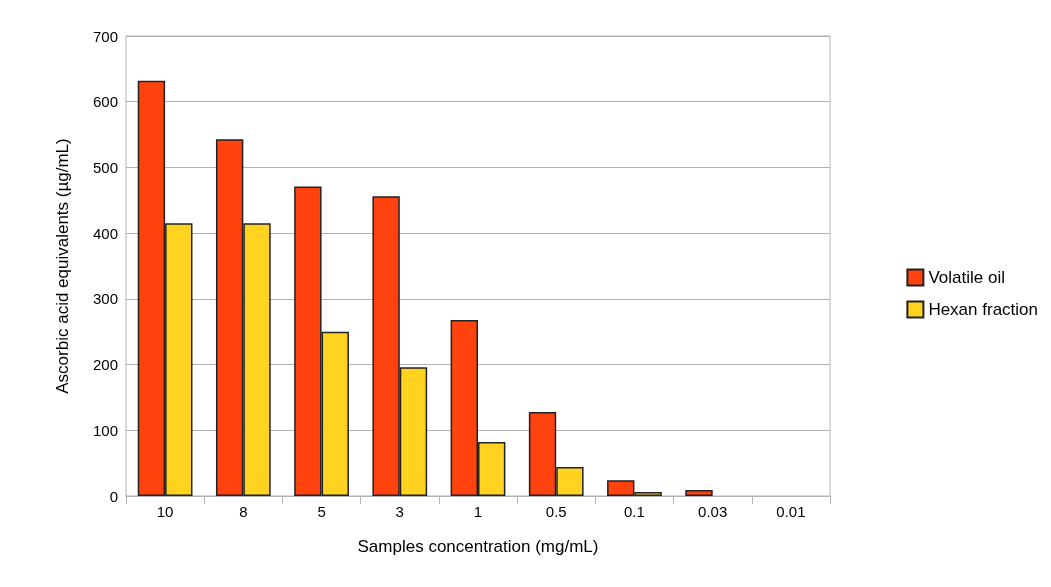 This screenshot has width=1051, height=587. I want to click on x-tick-label: 1, so click(478, 511).